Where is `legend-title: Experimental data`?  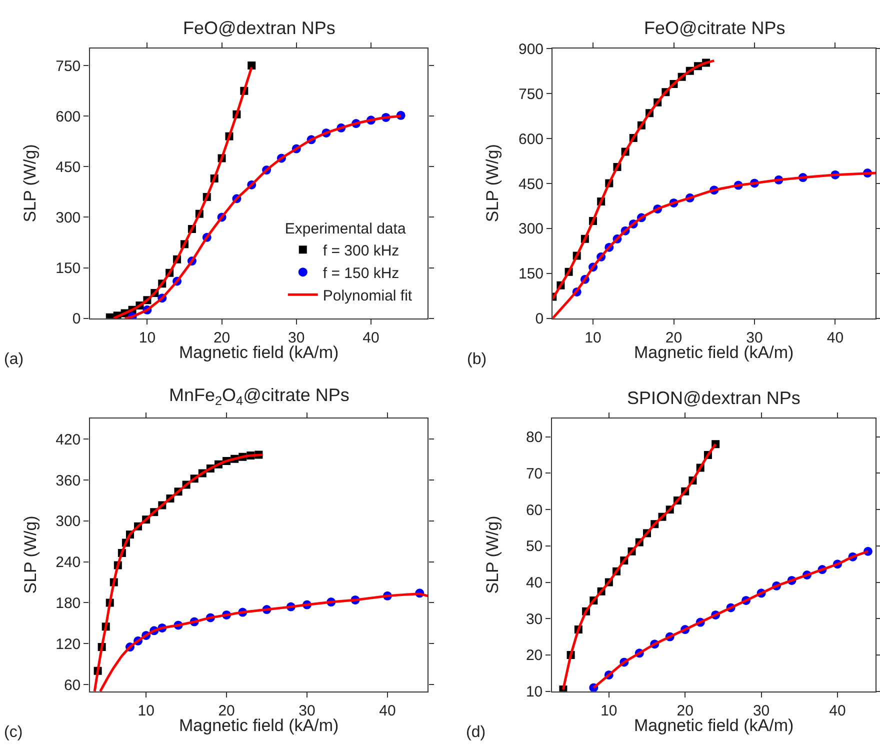
legend-title: Experimental data is located at coordinates (345, 229).